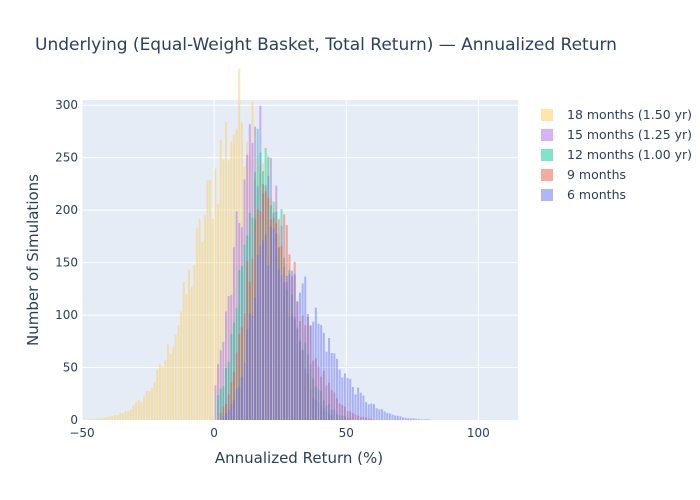 Image resolution: width=700 pixels, height=500 pixels. Describe the element at coordinates (66, 263) in the screenshot. I see `y-tick-label: 150` at that location.